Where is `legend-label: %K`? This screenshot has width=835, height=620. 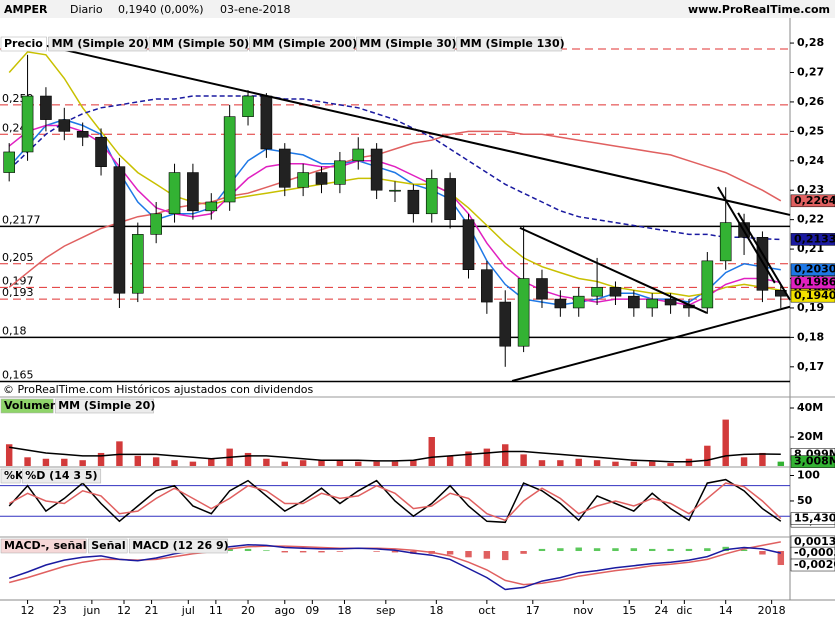 legend-label: %K is located at coordinates (14, 475).